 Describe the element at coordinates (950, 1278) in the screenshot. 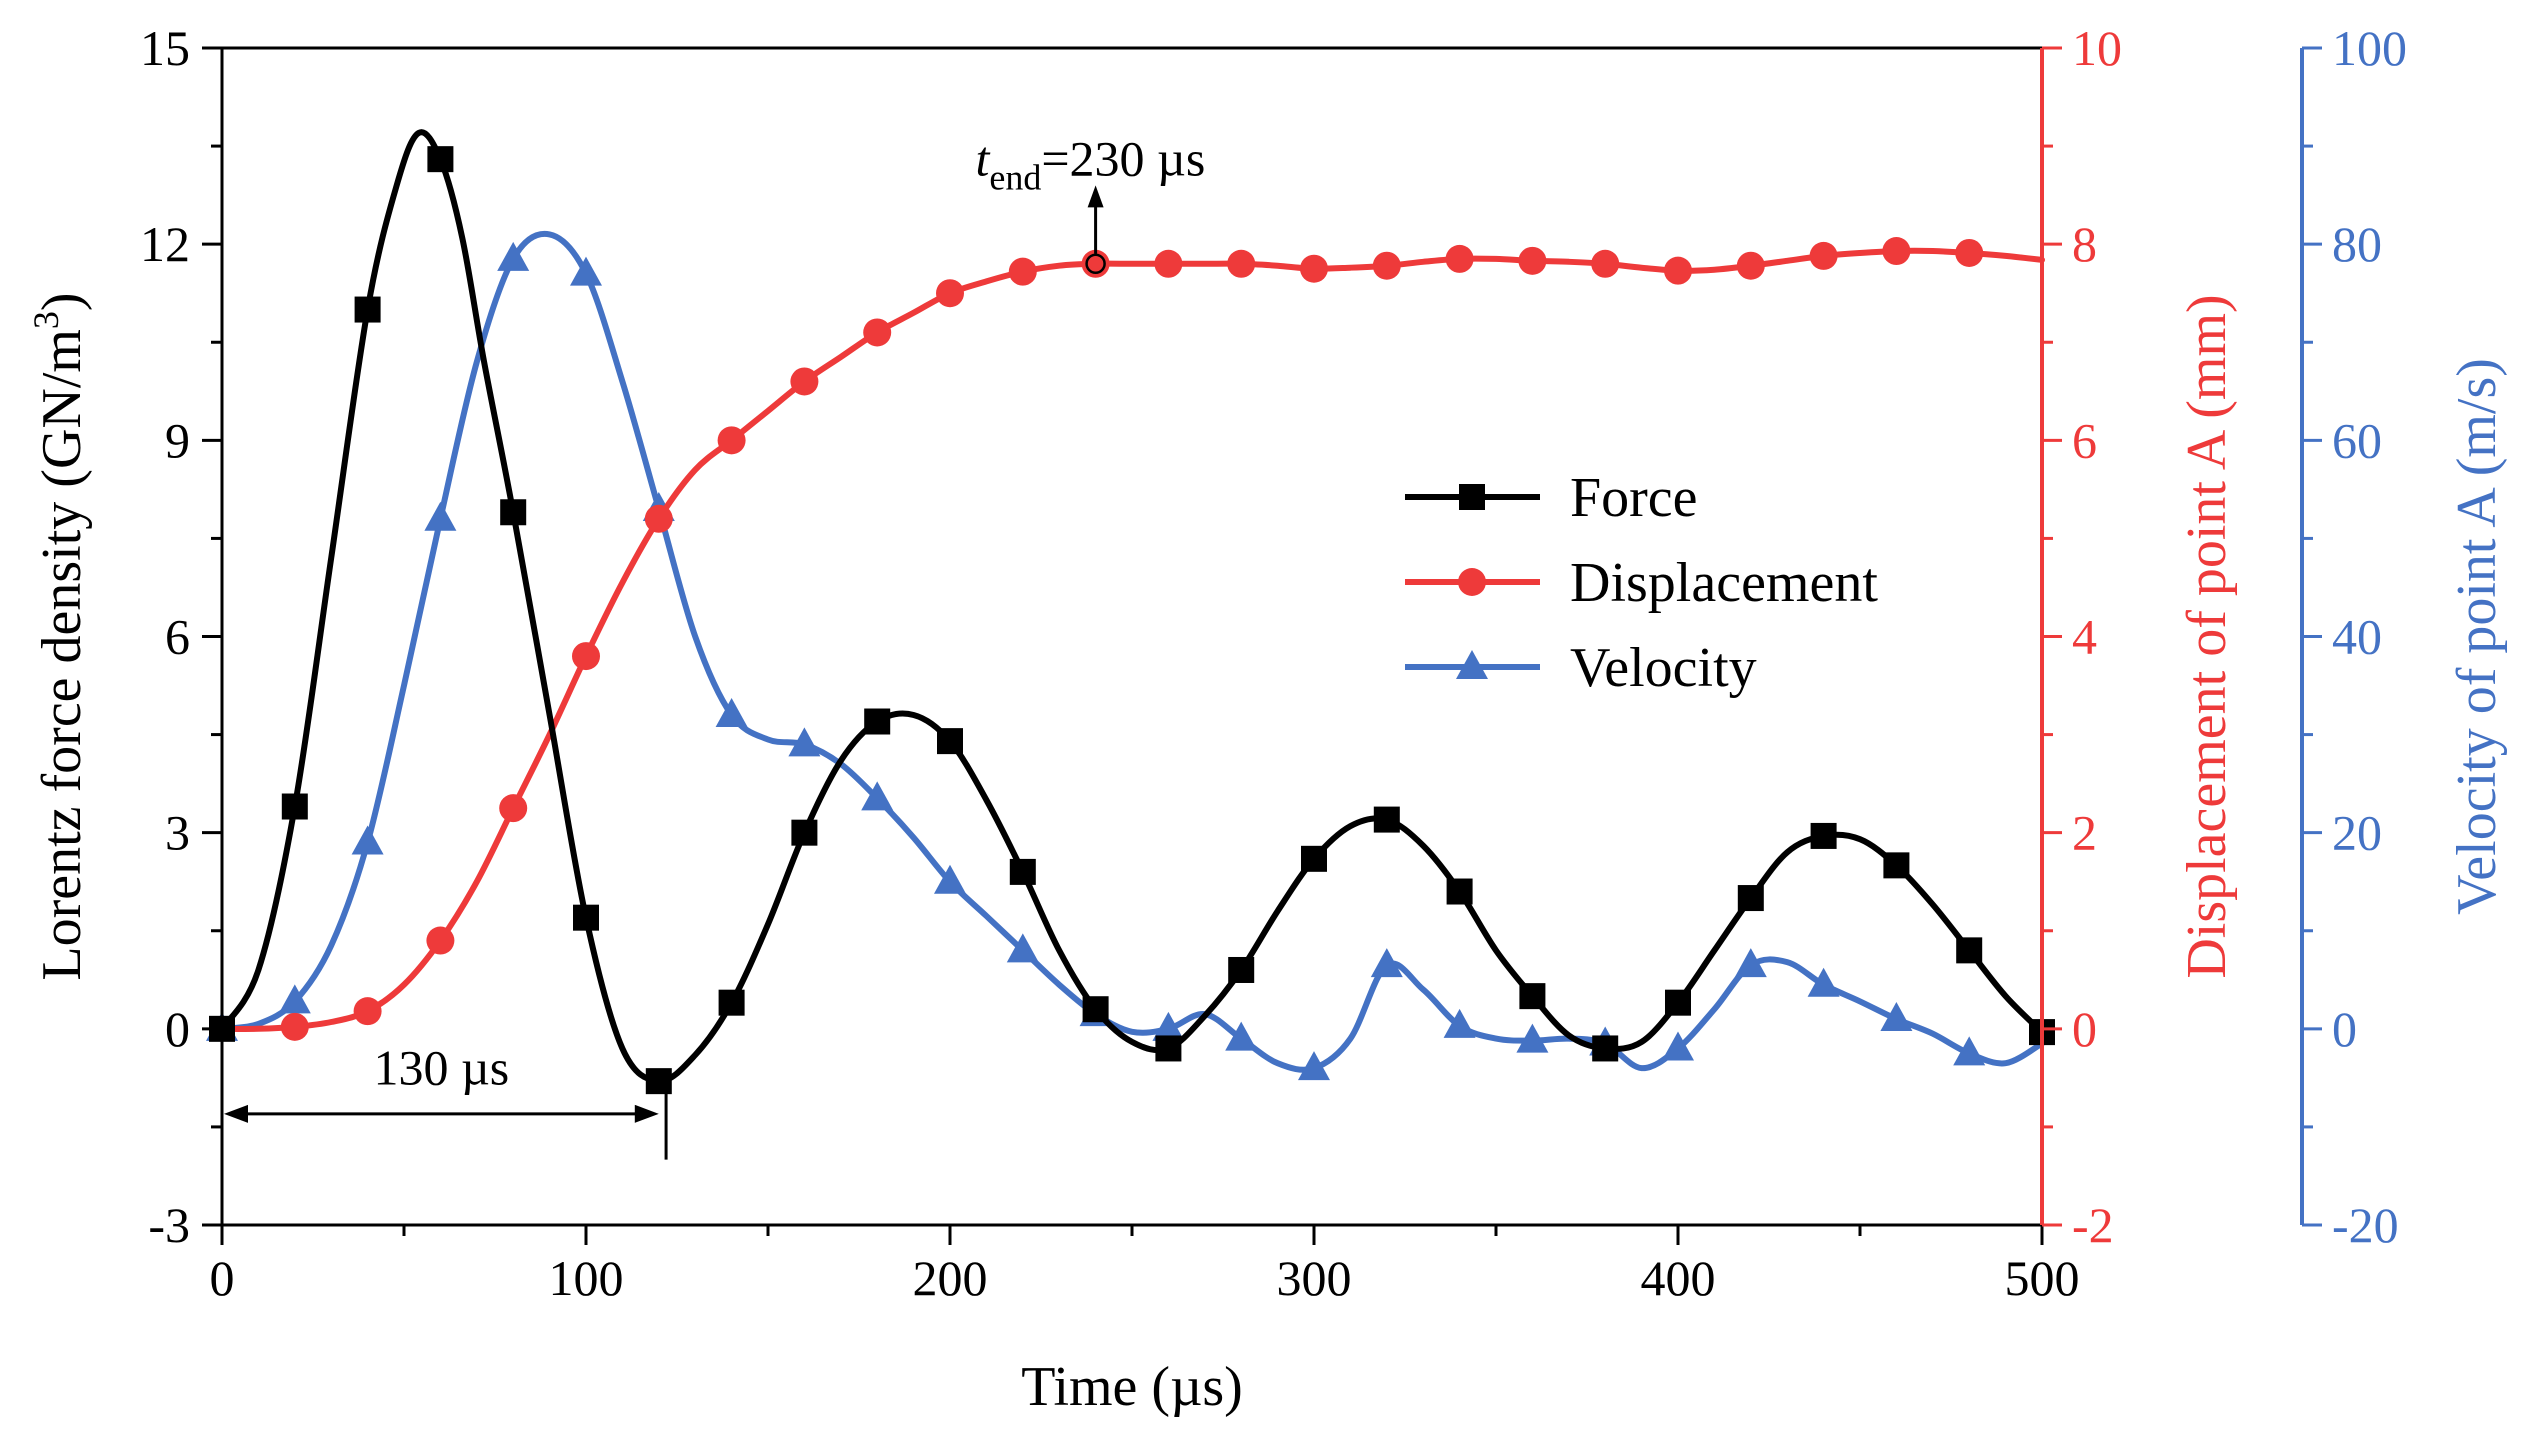

I see `x-tick-label: 200` at that location.